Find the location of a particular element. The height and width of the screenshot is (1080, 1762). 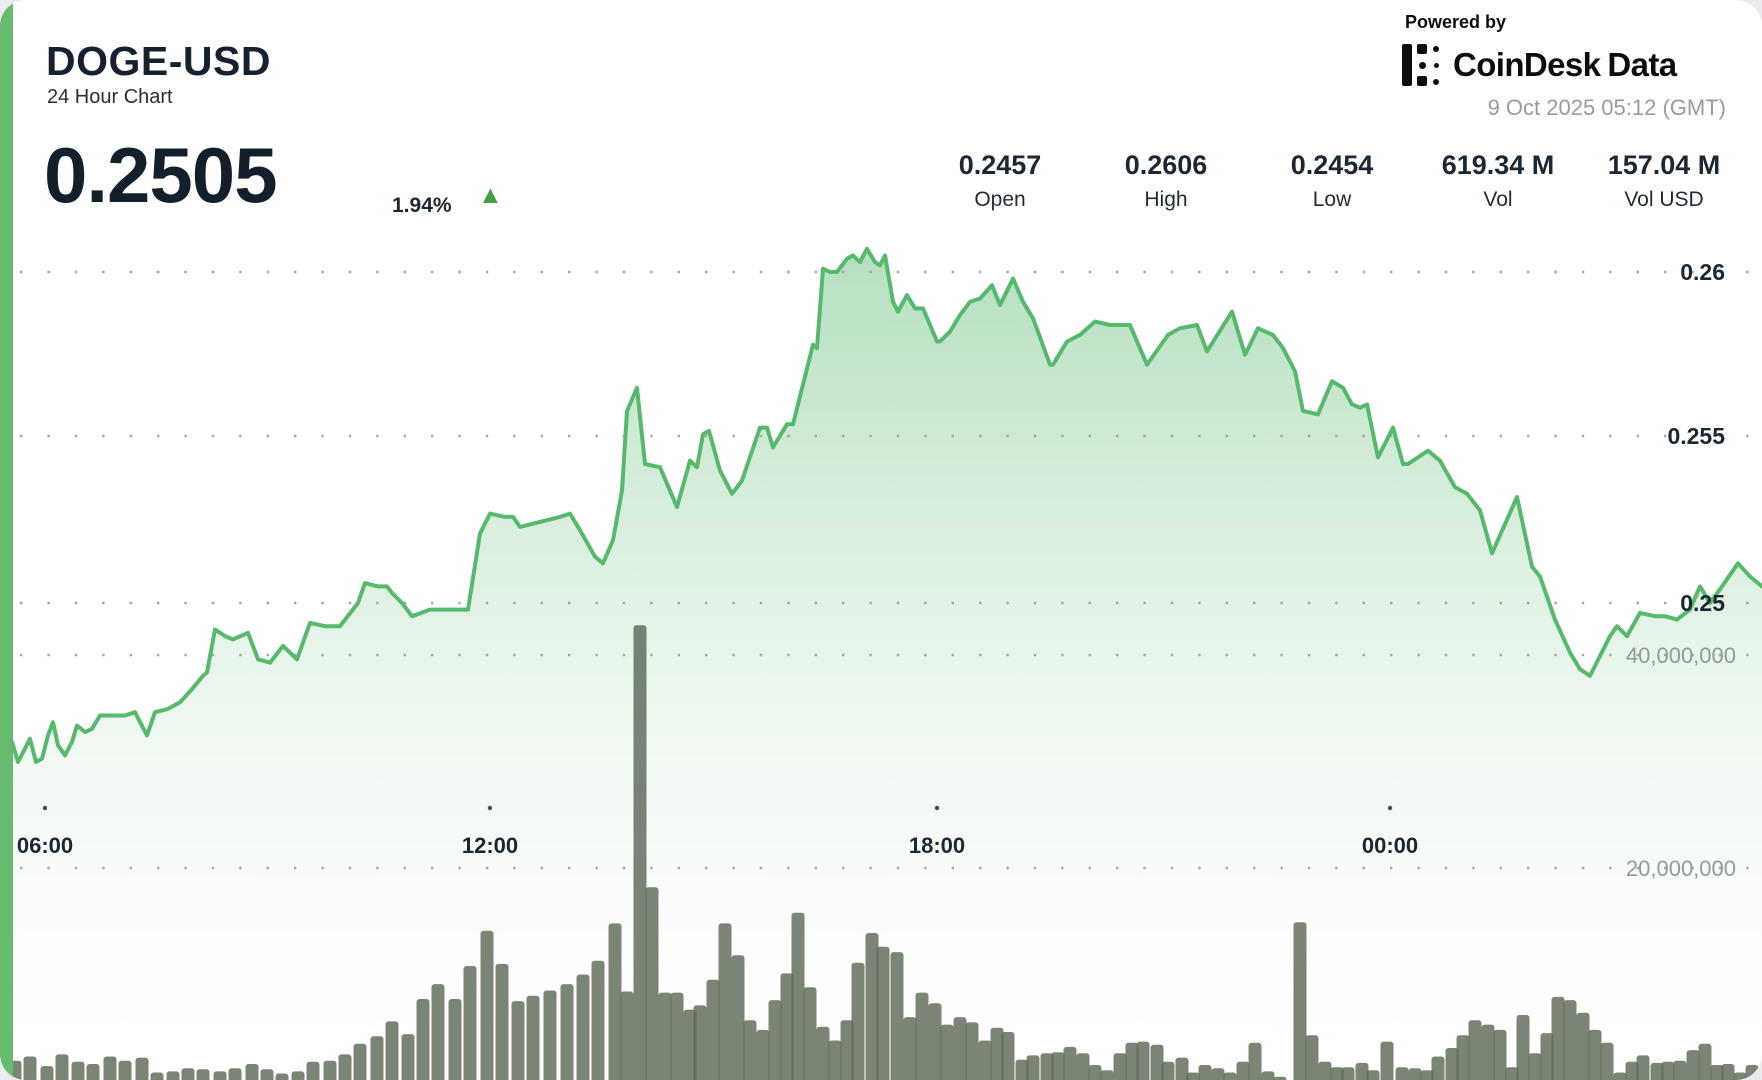

coindesk-brand: CoinDesk Data is located at coordinates (1564, 65).